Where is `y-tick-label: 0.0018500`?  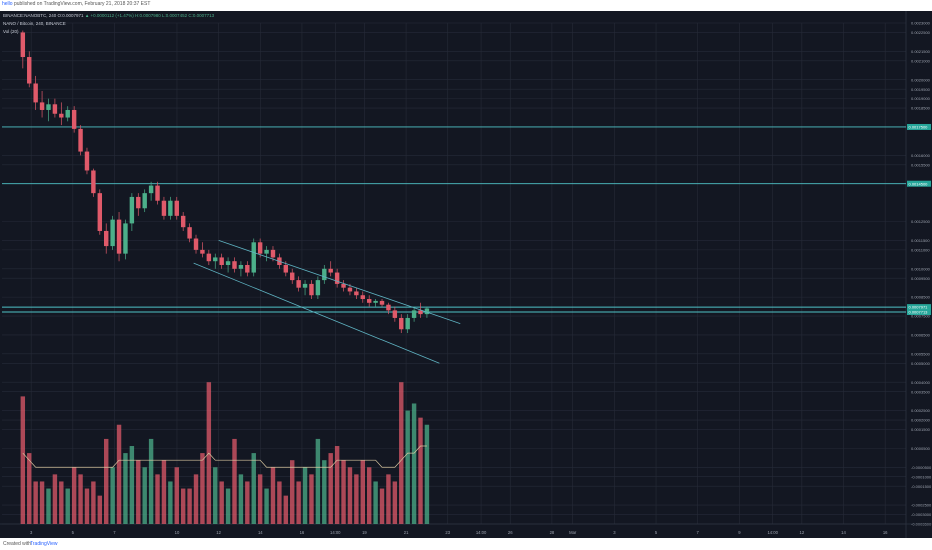 y-tick-label: 0.0018500 is located at coordinates (921, 108).